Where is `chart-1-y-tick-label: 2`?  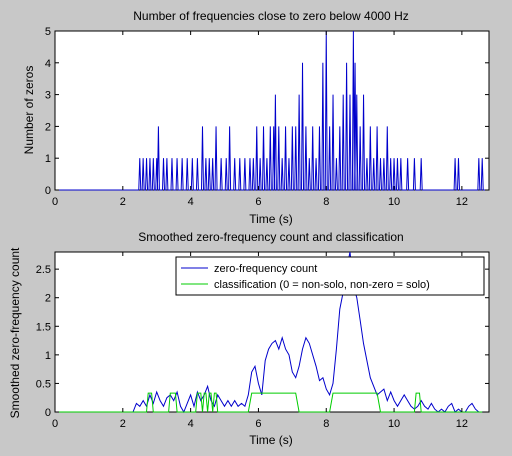 chart-1-y-tick-label: 2 is located at coordinates (48, 127).